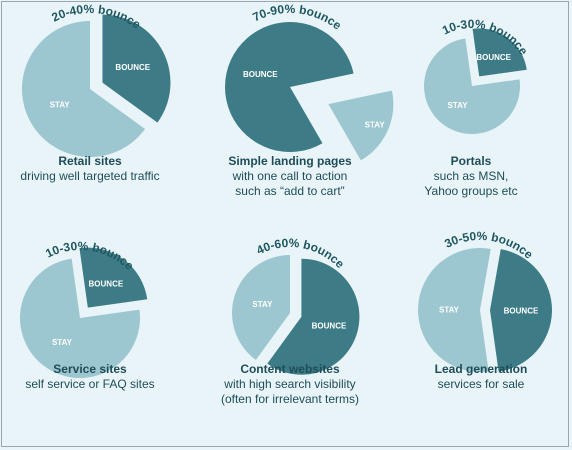  I want to click on chart-caption-title: Portals, so click(471, 161).